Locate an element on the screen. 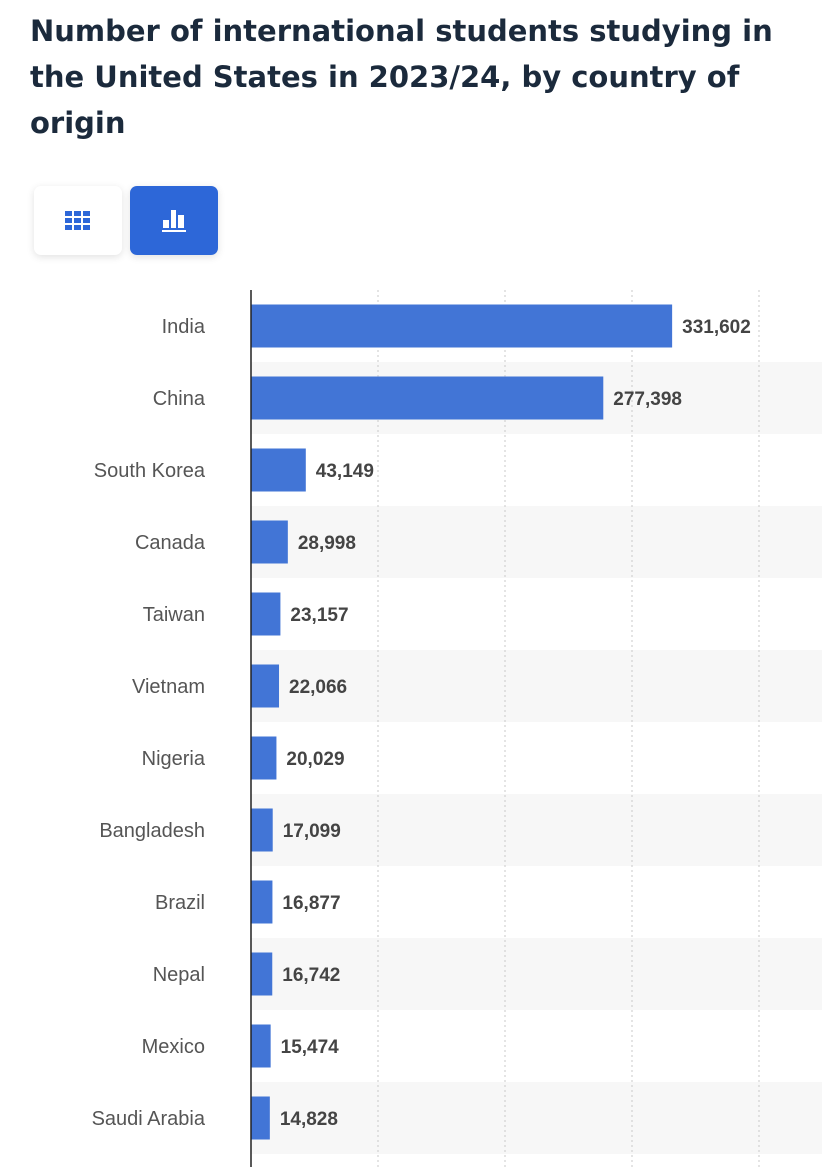 This screenshot has height=1167, width=822. value-label: 28,998 is located at coordinates (327, 543).